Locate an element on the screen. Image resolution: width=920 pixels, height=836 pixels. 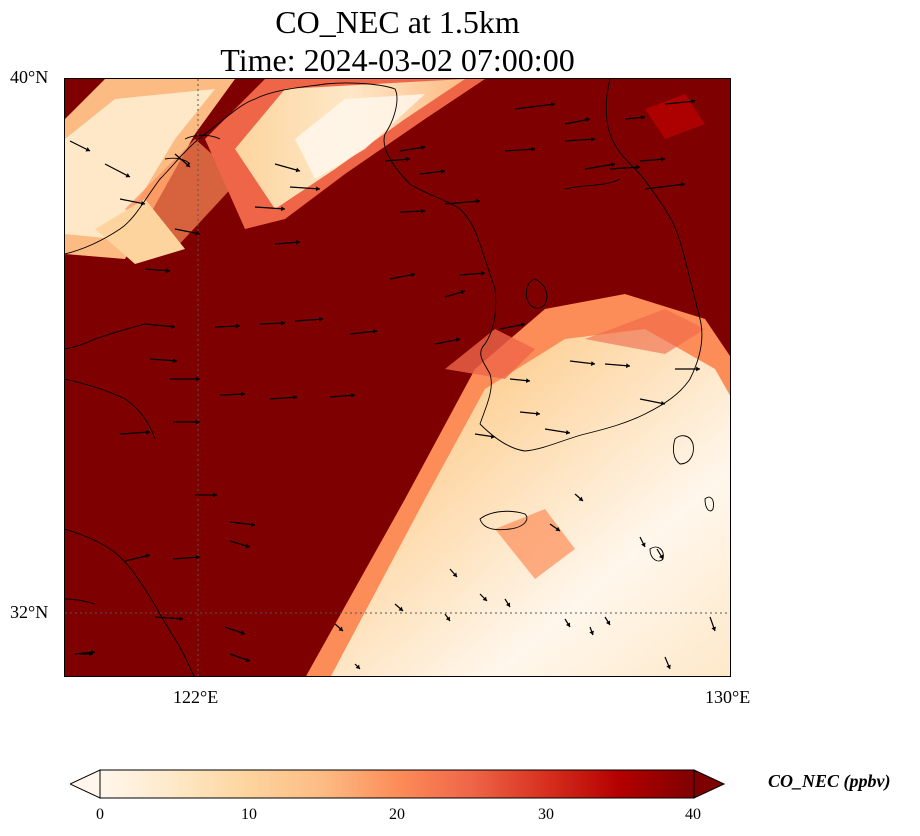
colorbar-label: CO_NEC (ppbv) is located at coordinates (829, 781).